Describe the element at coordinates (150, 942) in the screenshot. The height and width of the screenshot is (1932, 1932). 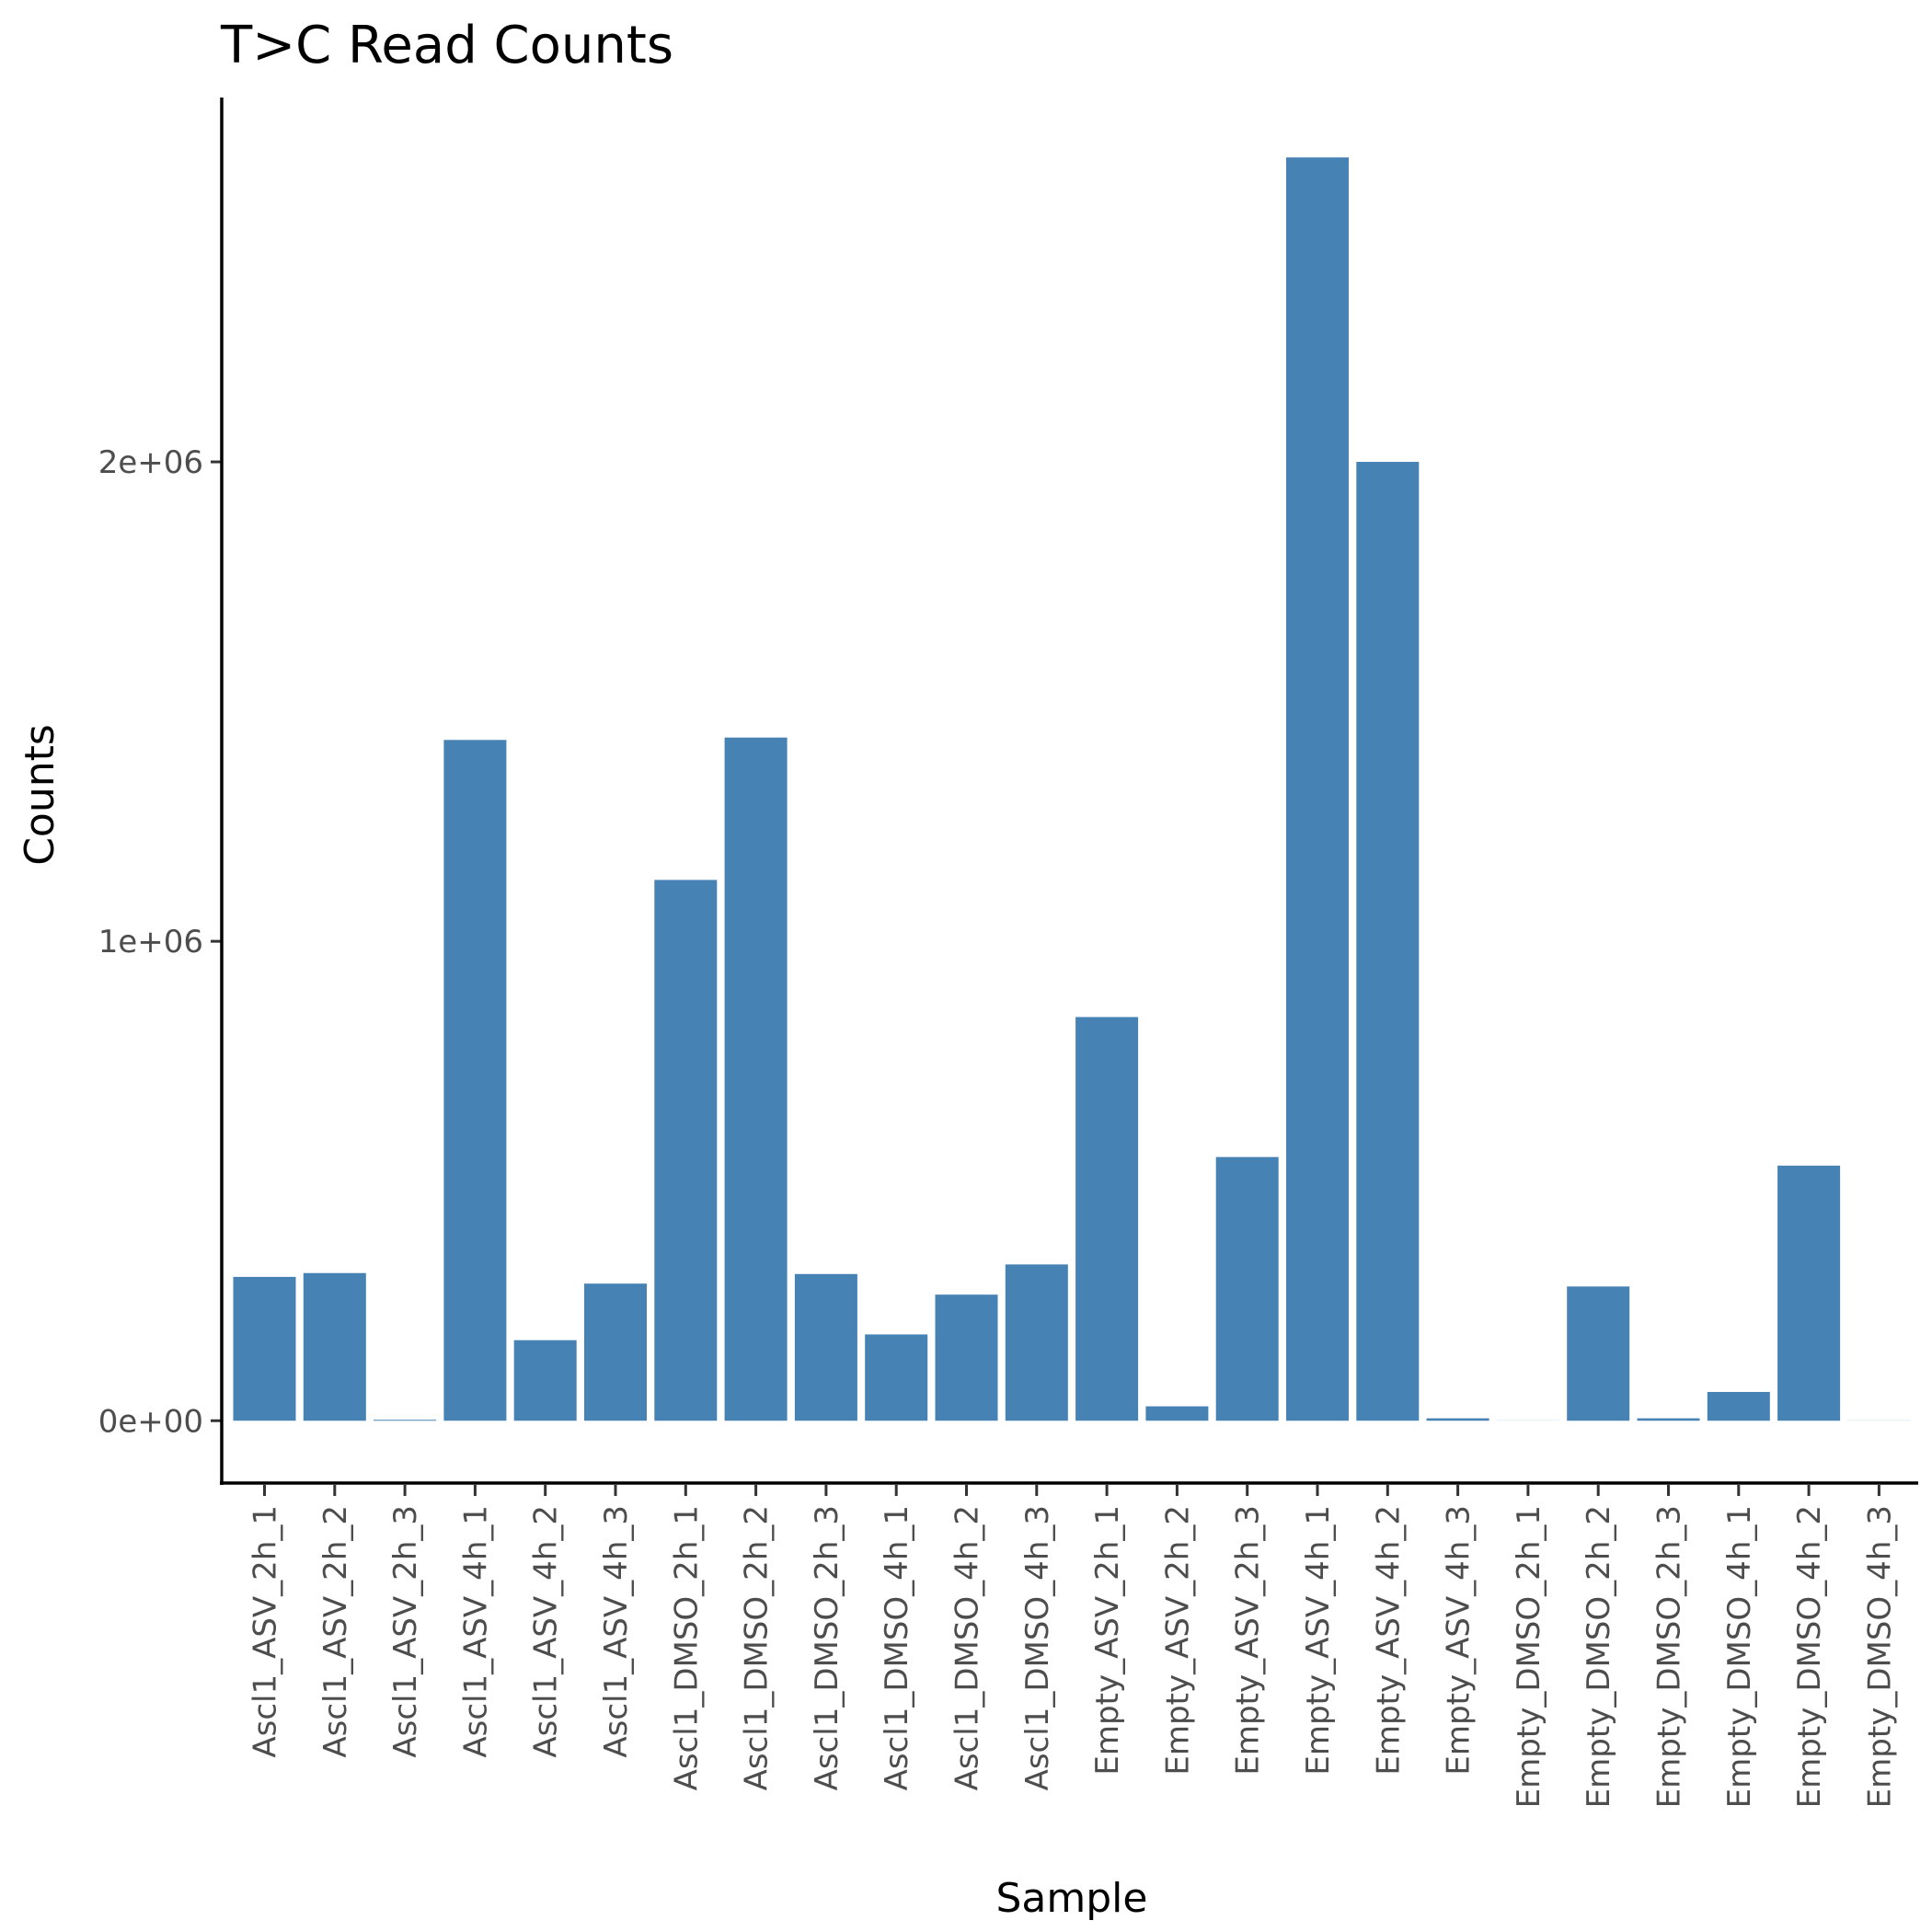
I see `y-tick-label: 1e+06` at that location.